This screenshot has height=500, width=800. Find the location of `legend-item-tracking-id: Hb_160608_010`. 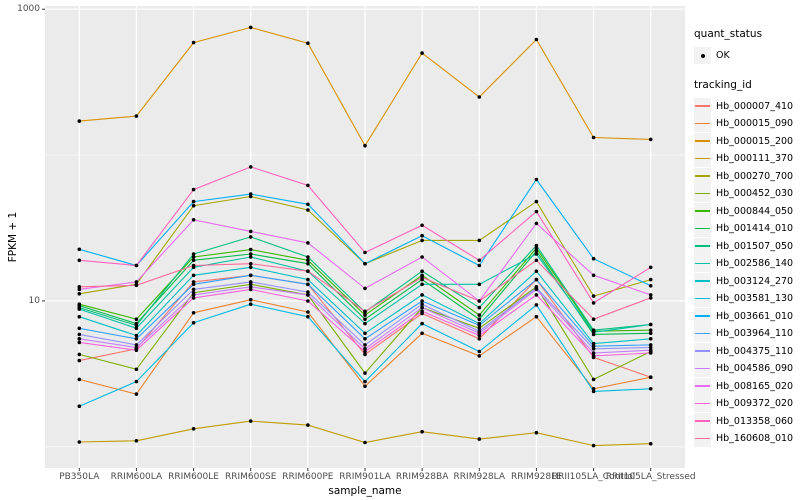

legend-item-tracking-id: Hb_160608_010 is located at coordinates (746, 439).